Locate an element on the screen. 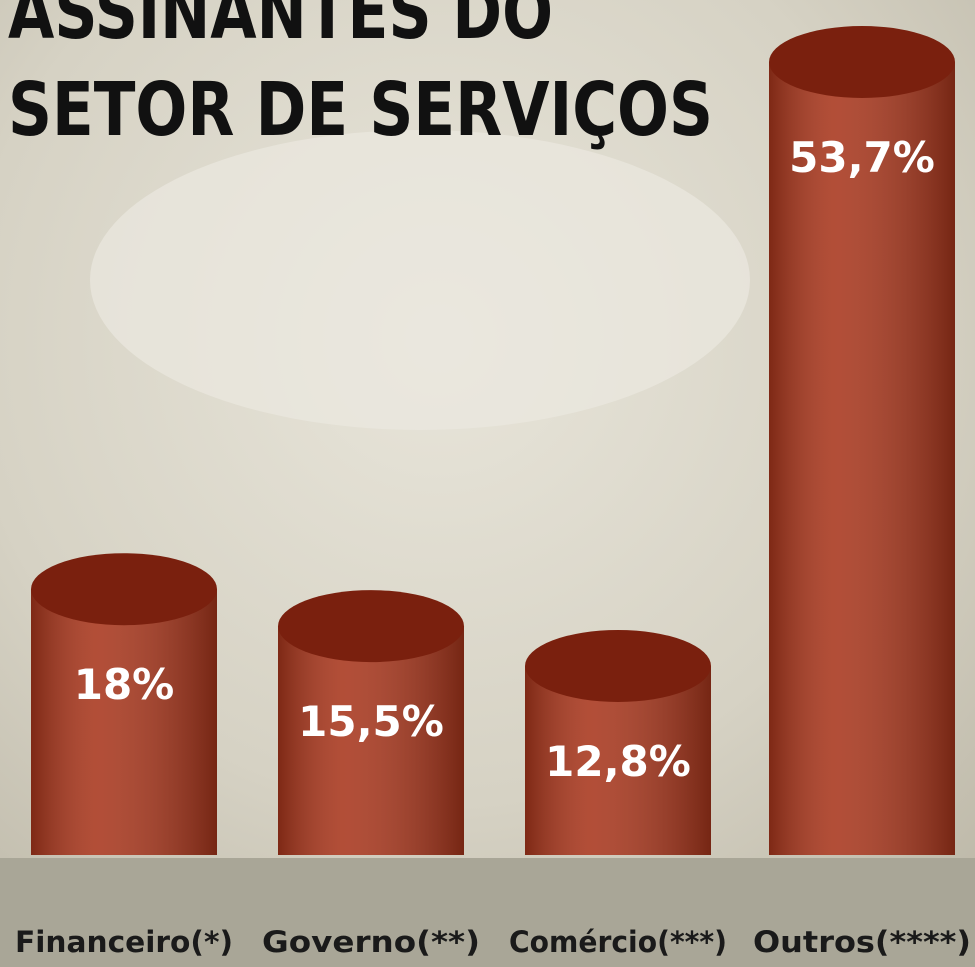 This screenshot has width=975, height=967. value-label: 15,5% is located at coordinates (371, 721).